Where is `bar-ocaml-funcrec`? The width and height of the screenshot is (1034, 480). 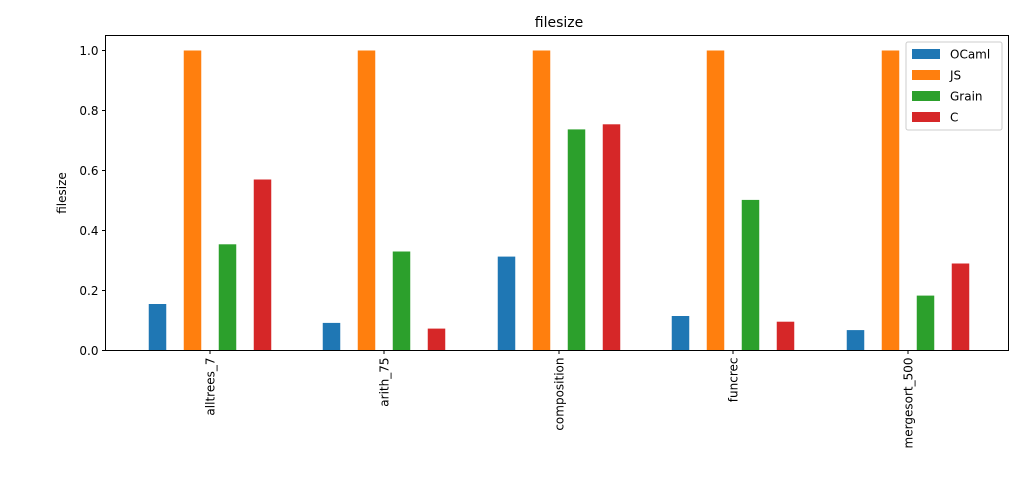 bar-ocaml-funcrec is located at coordinates (680, 333).